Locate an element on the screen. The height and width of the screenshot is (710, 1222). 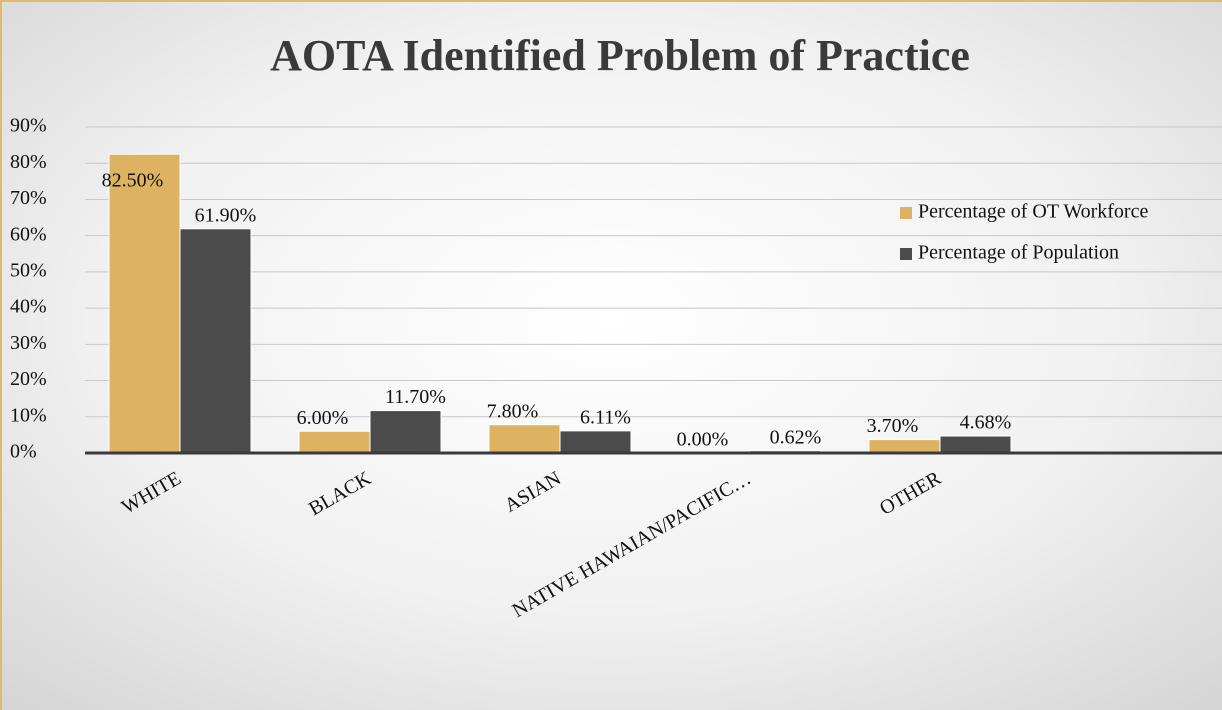
legend-label: Percentage of Population is located at coordinates (1018, 253).